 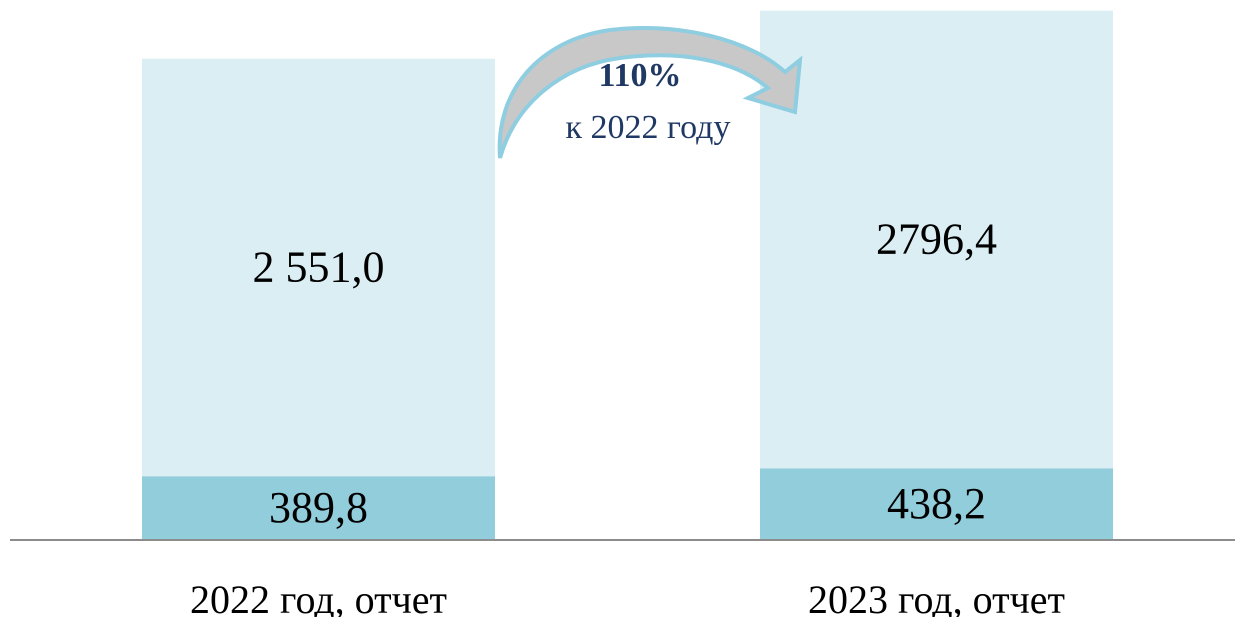 I want to click on value-label: 2 551,0, so click(x=319, y=267).